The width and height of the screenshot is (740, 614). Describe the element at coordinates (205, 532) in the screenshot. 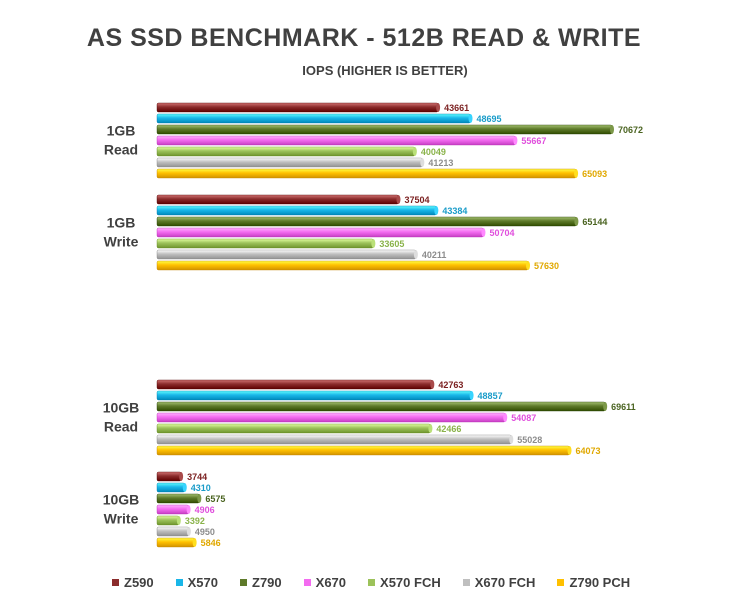

I see `data-label: 4950` at that location.